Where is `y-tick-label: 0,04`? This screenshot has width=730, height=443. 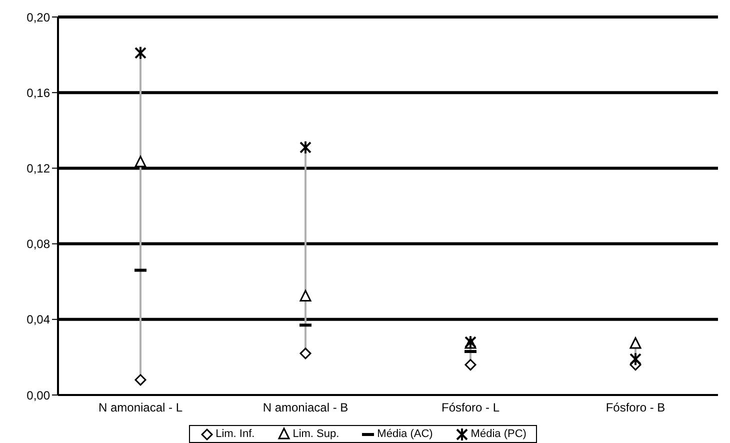
y-tick-label: 0,04 is located at coordinates (38, 319).